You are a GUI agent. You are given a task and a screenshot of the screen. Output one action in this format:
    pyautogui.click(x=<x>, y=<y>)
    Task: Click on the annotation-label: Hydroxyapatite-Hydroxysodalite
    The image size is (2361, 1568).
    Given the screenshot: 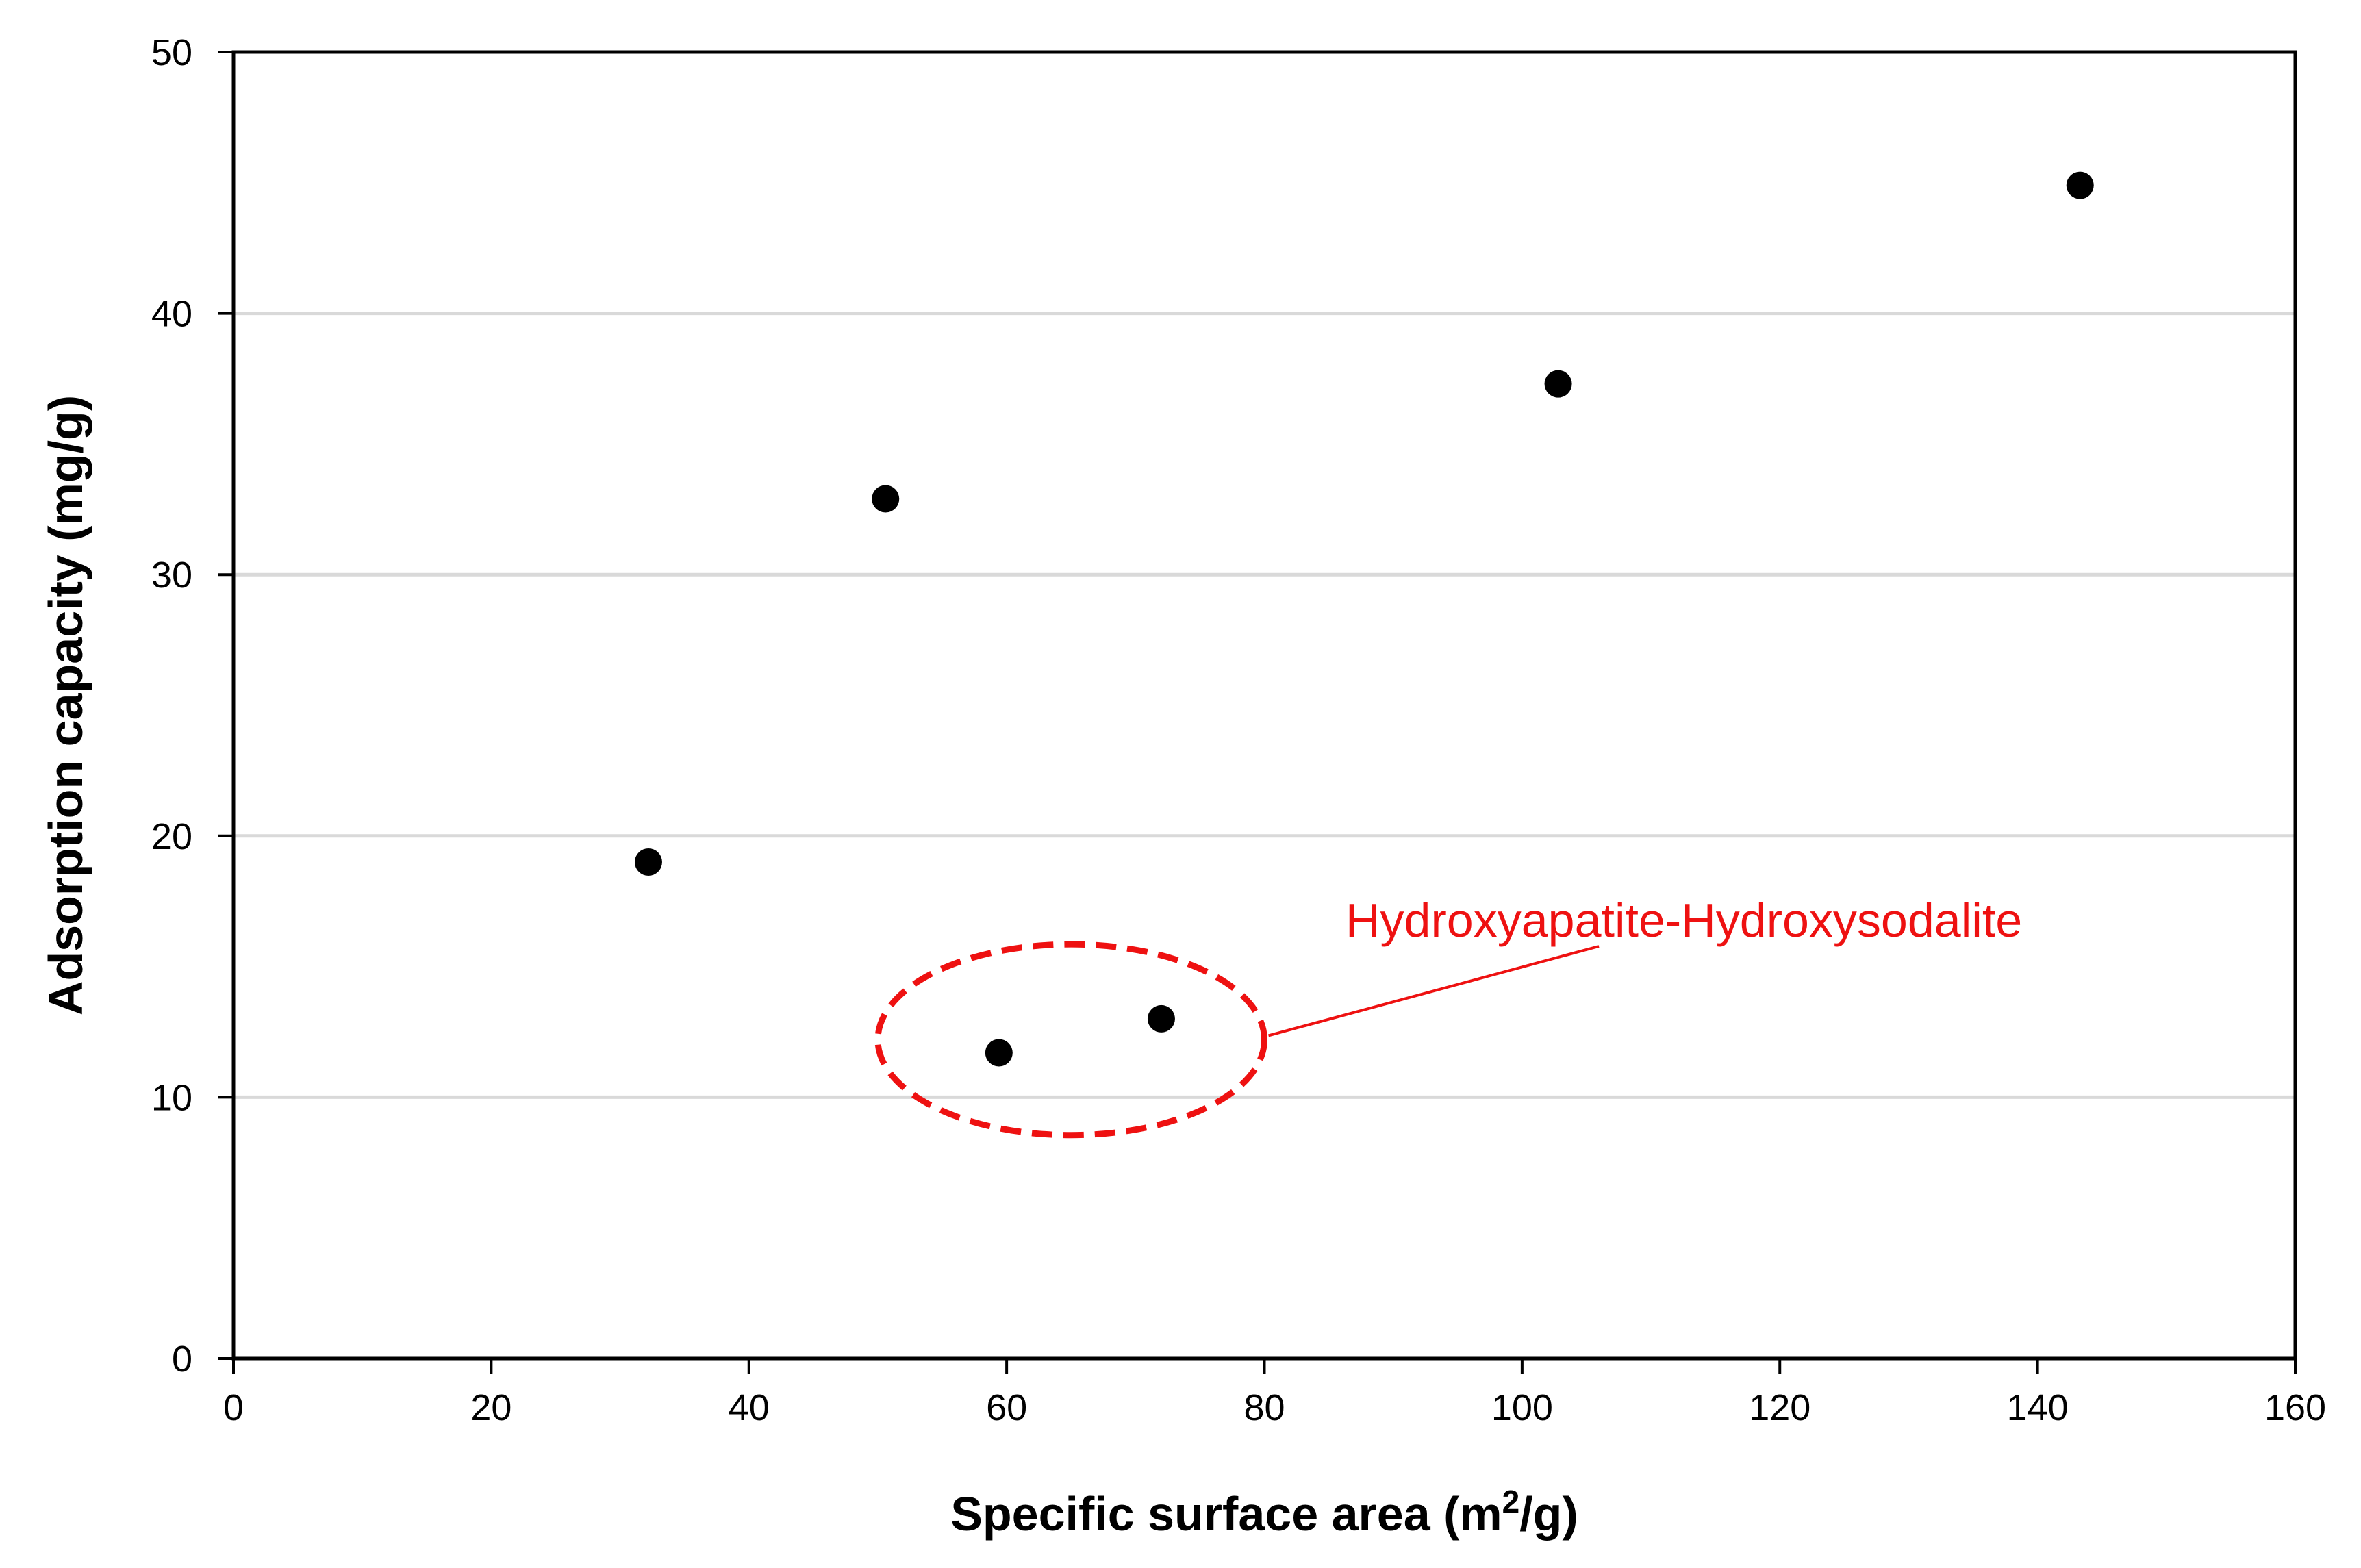 What is the action you would take?
    pyautogui.click(x=1684, y=920)
    